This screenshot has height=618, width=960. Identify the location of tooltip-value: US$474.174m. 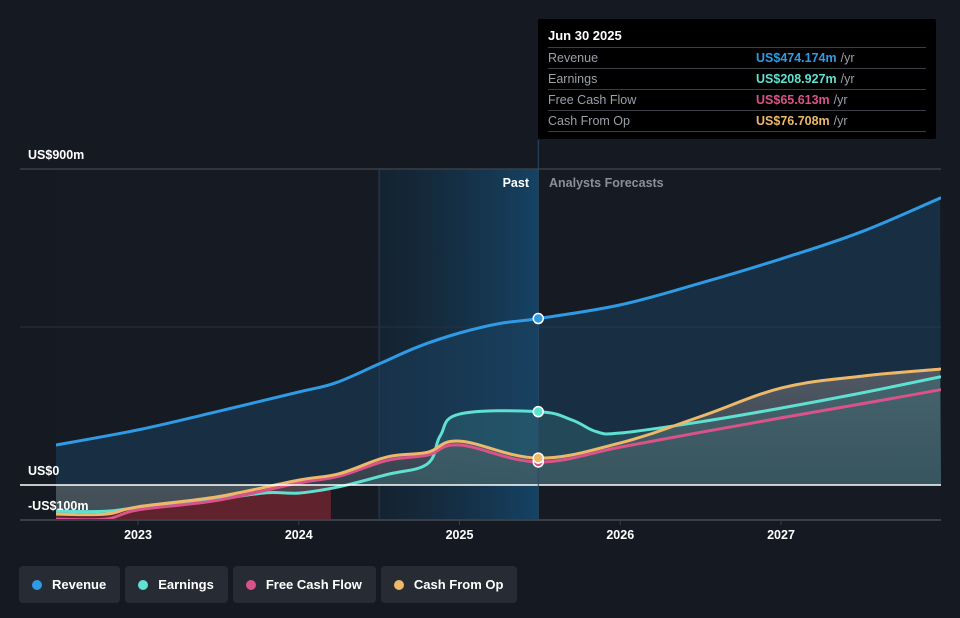
(796, 58).